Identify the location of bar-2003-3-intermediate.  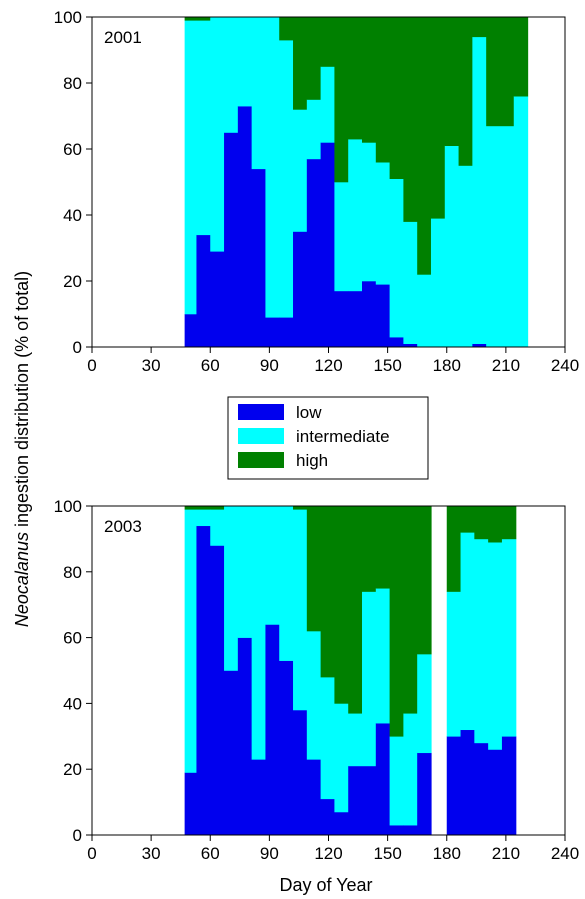
(231, 588).